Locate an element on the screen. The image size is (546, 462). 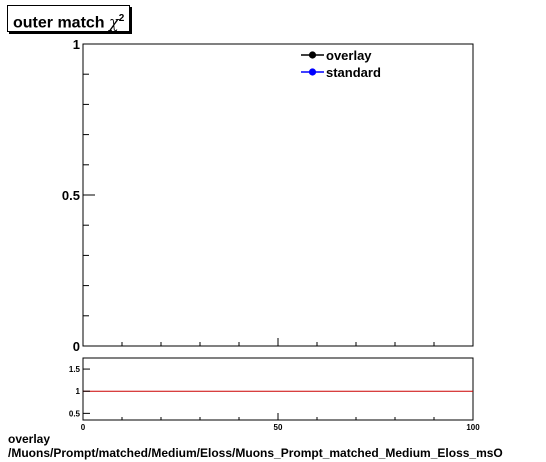
ratio-axes: 0.5 1 1.5 0 50 100 is located at coordinates (274, 398).